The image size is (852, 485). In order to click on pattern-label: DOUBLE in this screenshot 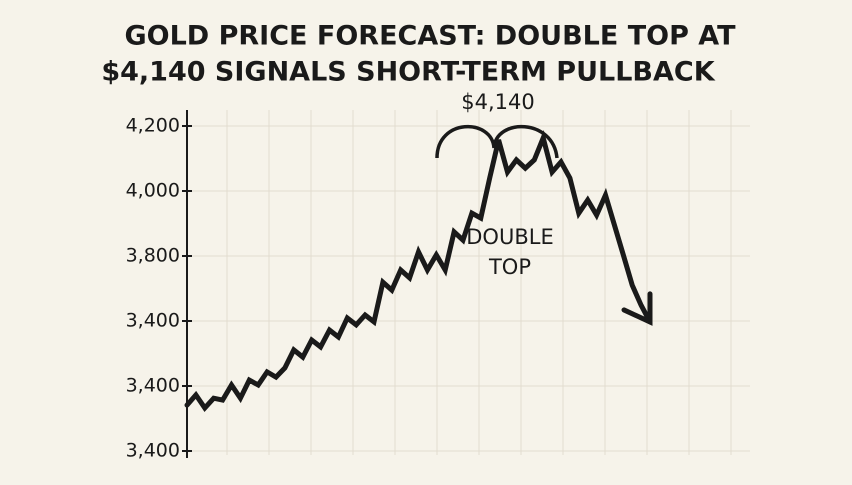, I will do `click(509, 237)`.